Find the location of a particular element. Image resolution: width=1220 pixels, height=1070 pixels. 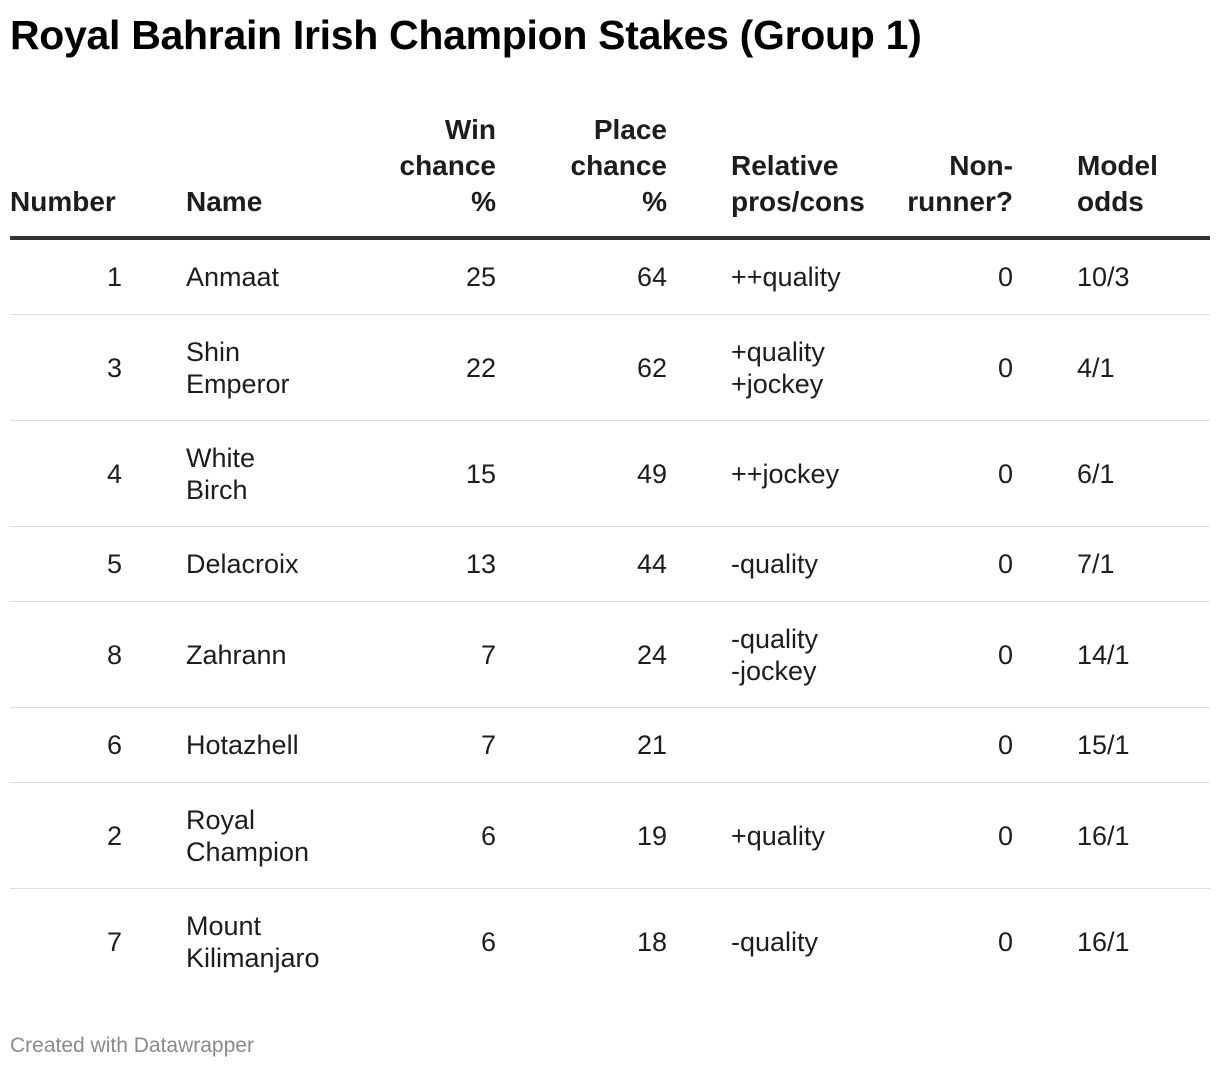

table-row: 4 White Birch 15 49 ++jockey 0 6/1 is located at coordinates (610, 473).